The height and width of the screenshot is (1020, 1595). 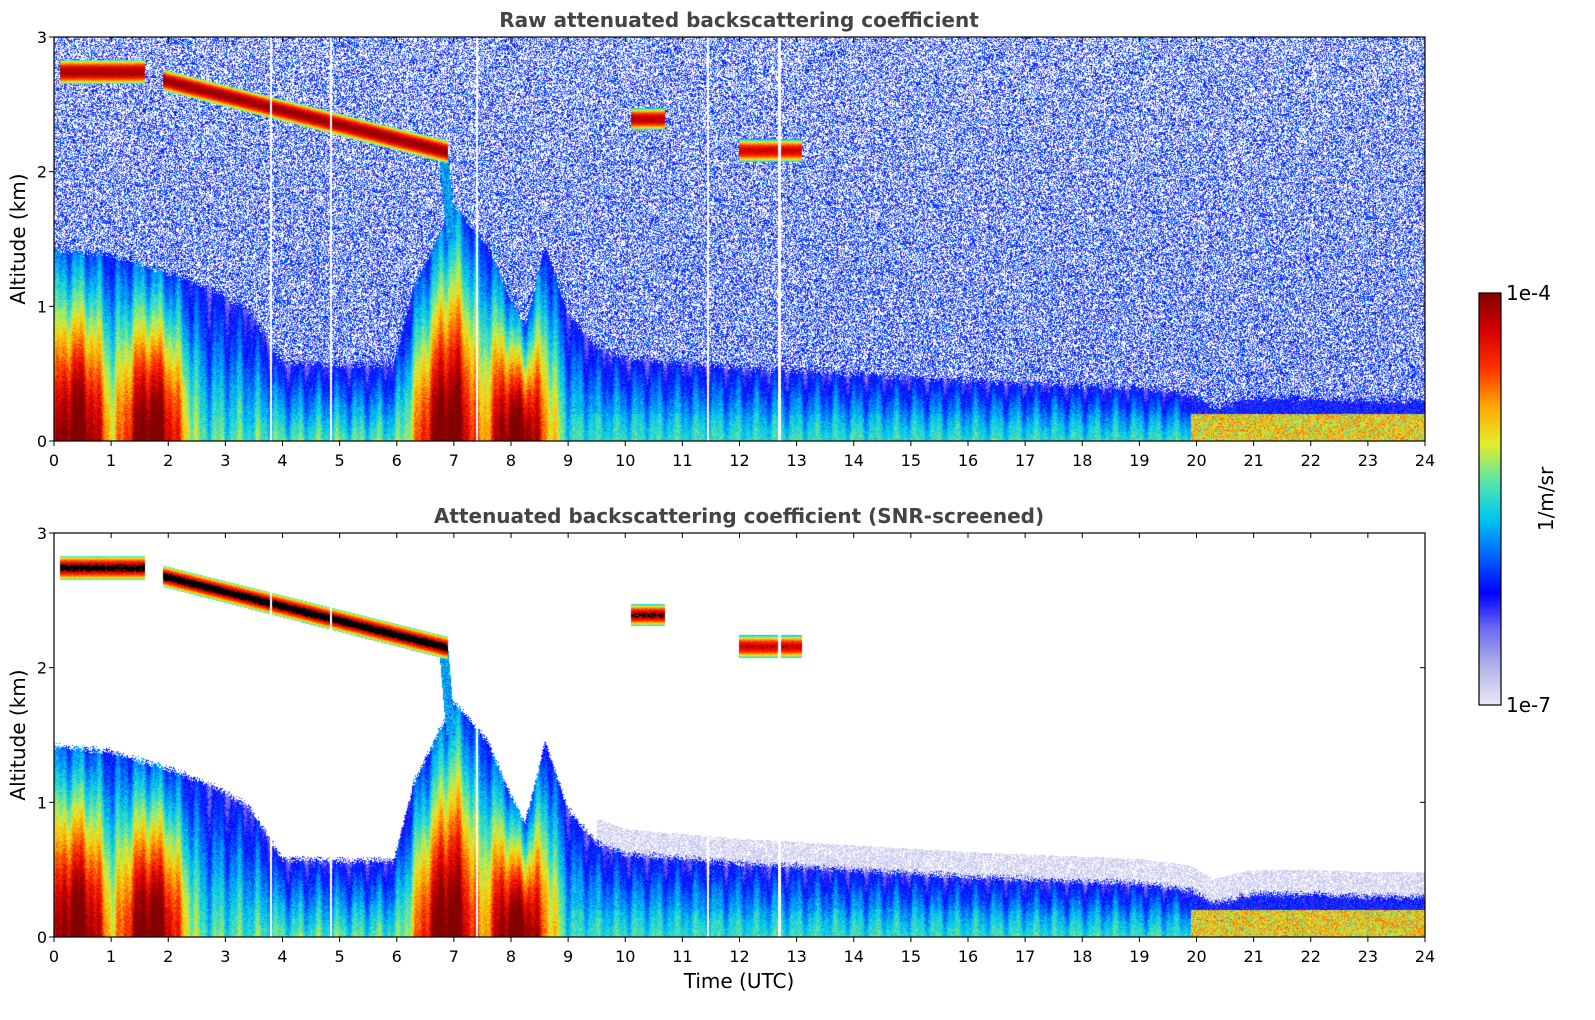 What do you see at coordinates (739, 981) in the screenshot?
I see `panel-screened-xlabel: Time (UTC)` at bounding box center [739, 981].